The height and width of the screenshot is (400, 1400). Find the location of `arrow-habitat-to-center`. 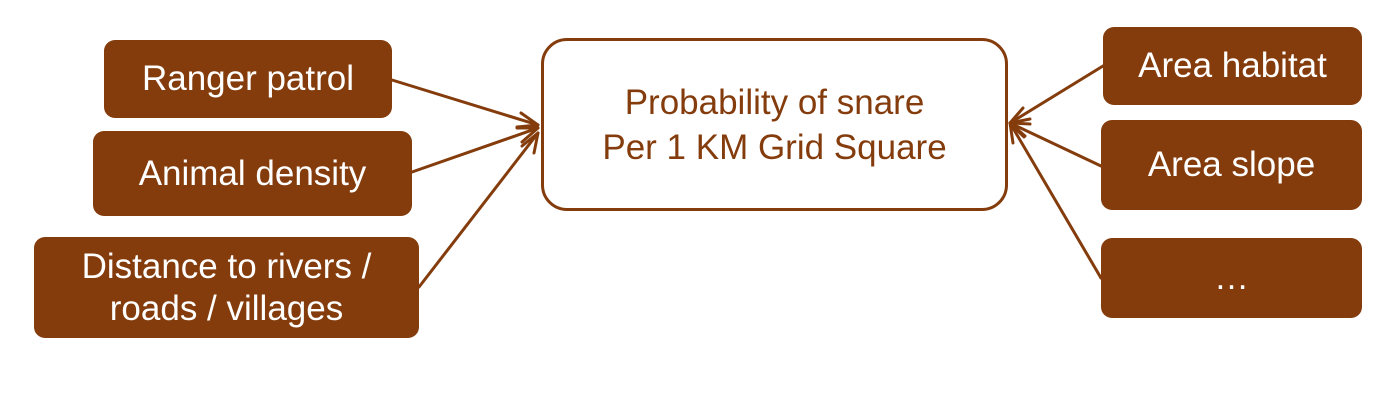

arrow-habitat-to-center is located at coordinates (1056, 94).